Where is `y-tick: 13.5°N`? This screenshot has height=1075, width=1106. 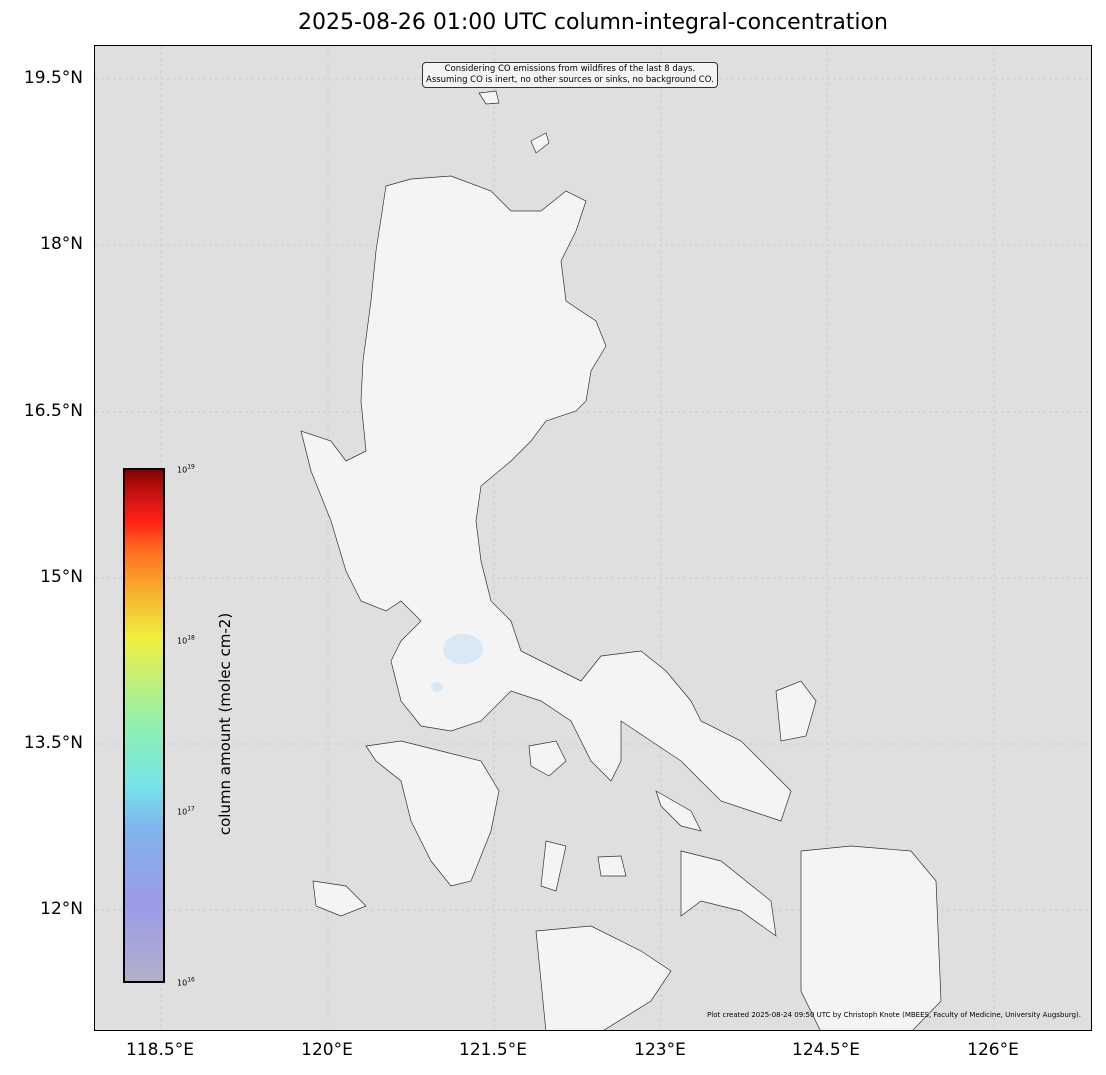 y-tick: 13.5°N is located at coordinates (53, 743).